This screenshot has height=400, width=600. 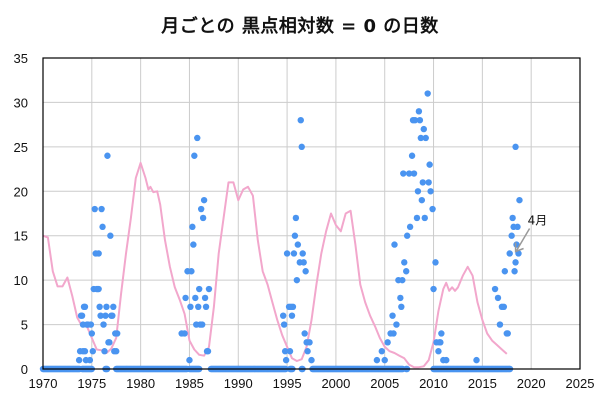 I want to click on annotation-label: 4月, so click(x=538, y=220).